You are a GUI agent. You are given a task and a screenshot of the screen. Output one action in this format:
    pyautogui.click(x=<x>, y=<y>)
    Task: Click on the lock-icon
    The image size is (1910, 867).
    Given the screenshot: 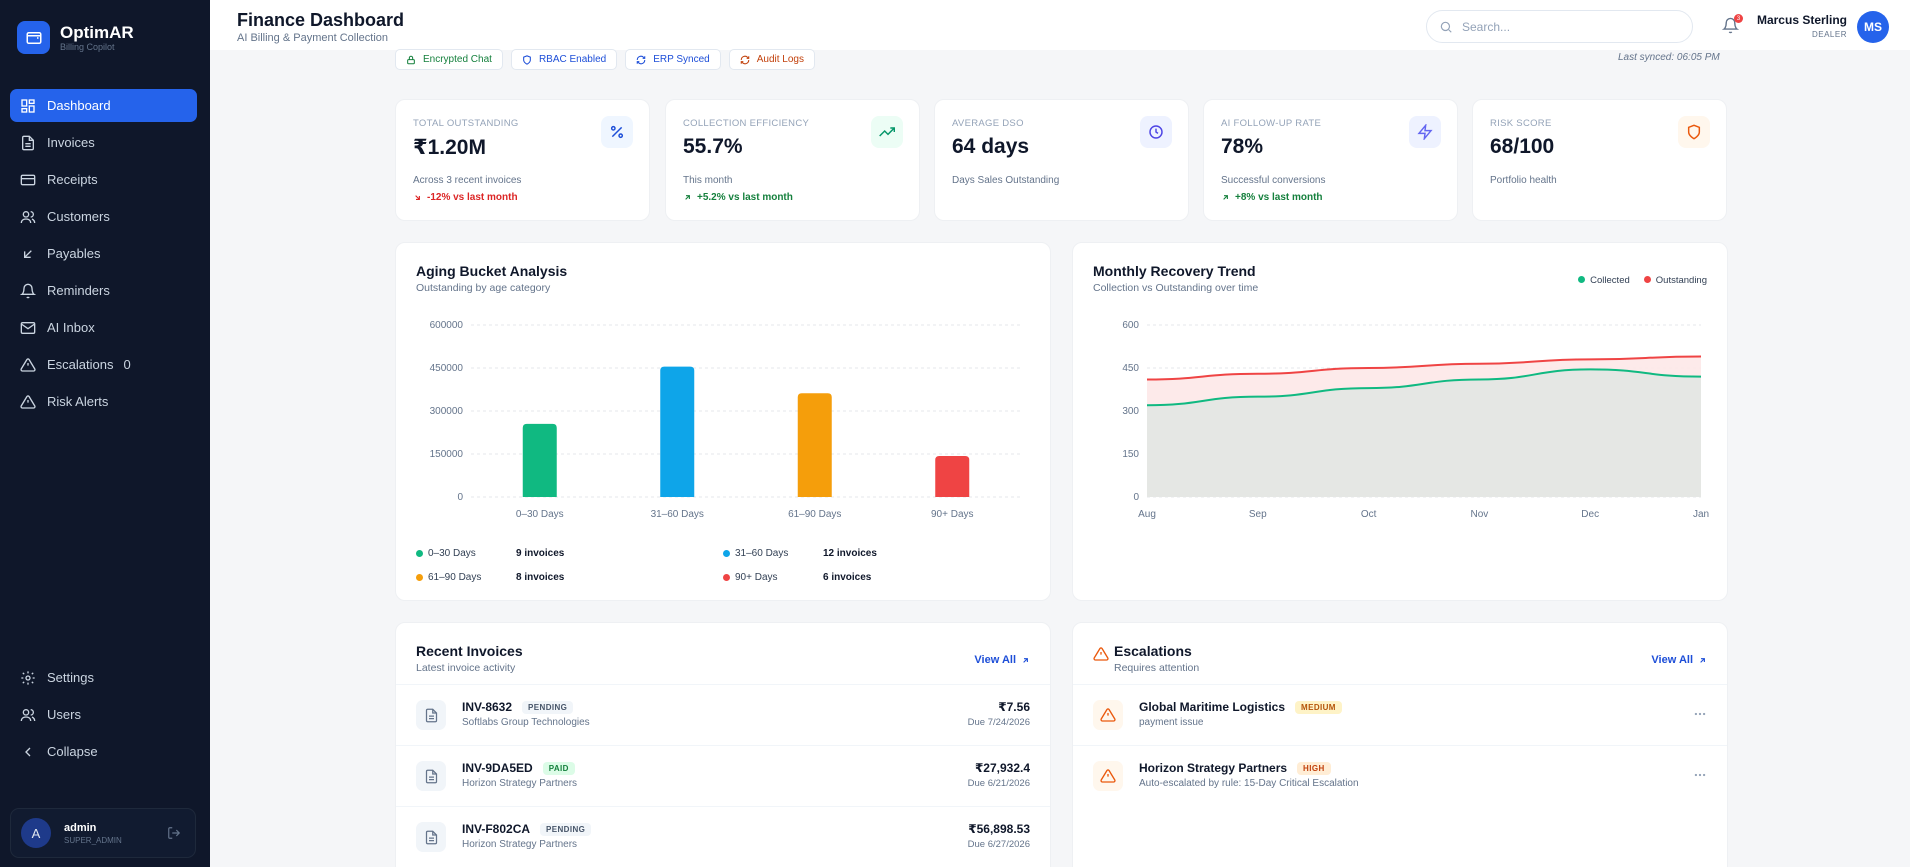 What is the action you would take?
    pyautogui.click(x=411, y=59)
    